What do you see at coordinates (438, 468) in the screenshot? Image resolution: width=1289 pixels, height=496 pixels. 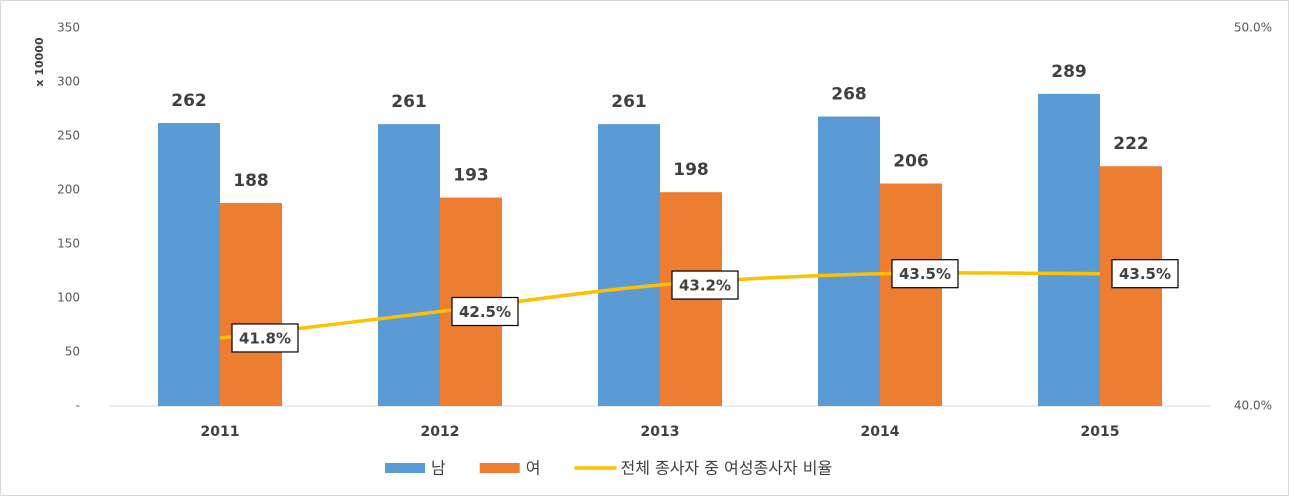 I see `legend-label: 남` at bounding box center [438, 468].